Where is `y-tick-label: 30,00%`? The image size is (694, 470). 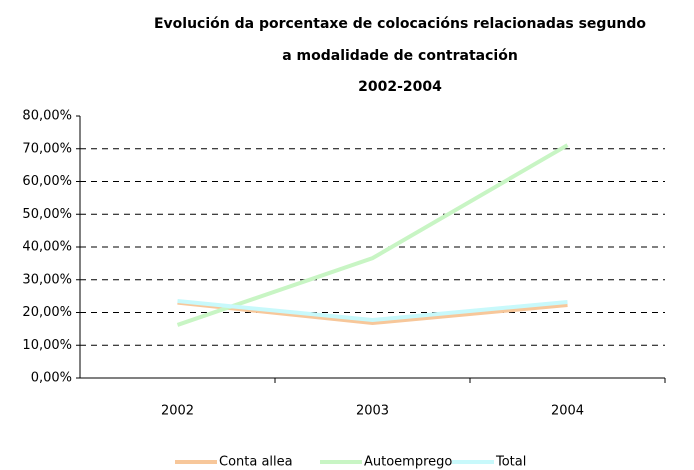 y-tick-label: 30,00% is located at coordinates (47, 279).